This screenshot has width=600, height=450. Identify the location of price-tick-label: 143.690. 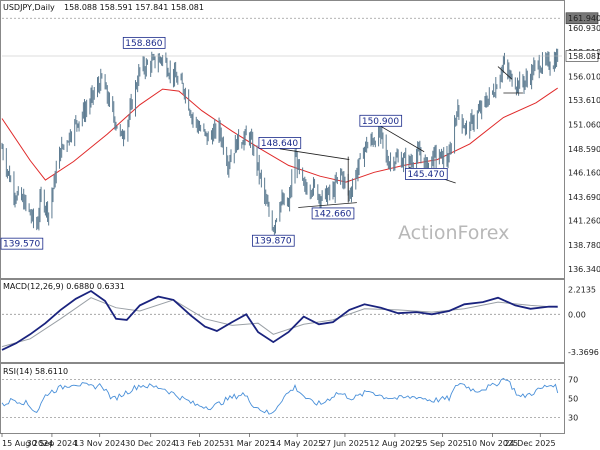
(584, 197).